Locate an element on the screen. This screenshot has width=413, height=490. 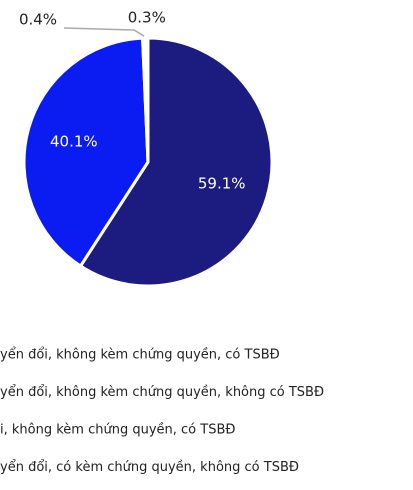
leader-line is located at coordinates (104, 32).